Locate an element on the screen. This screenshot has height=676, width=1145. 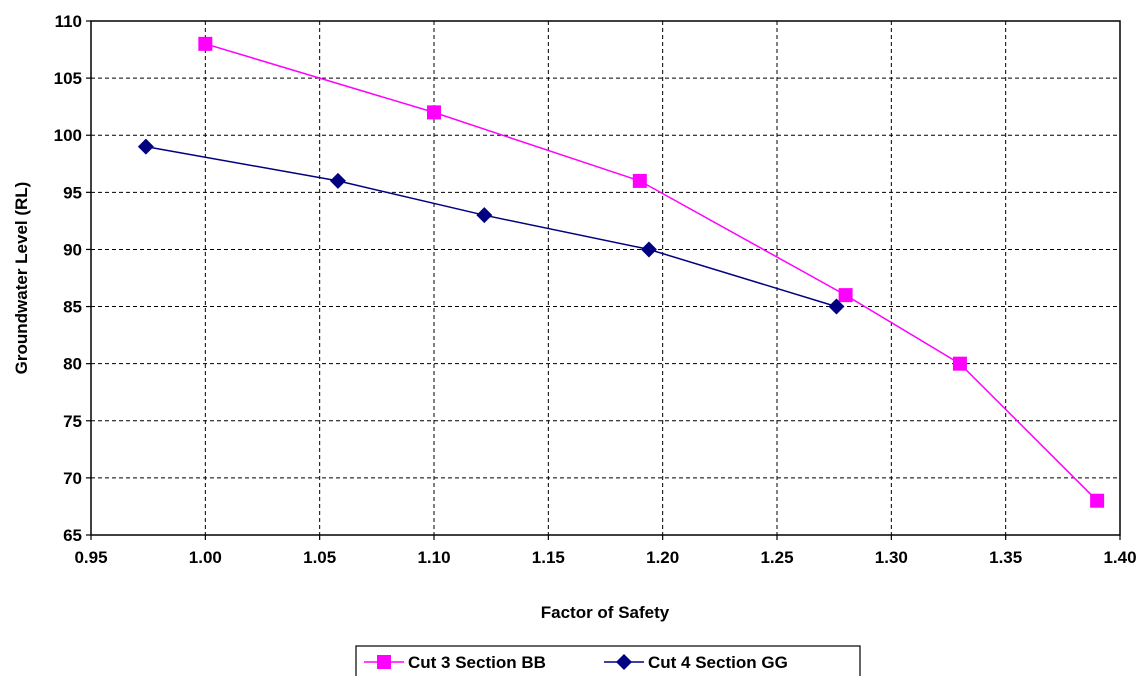
y-tick-label: 75 is located at coordinates (72, 421).